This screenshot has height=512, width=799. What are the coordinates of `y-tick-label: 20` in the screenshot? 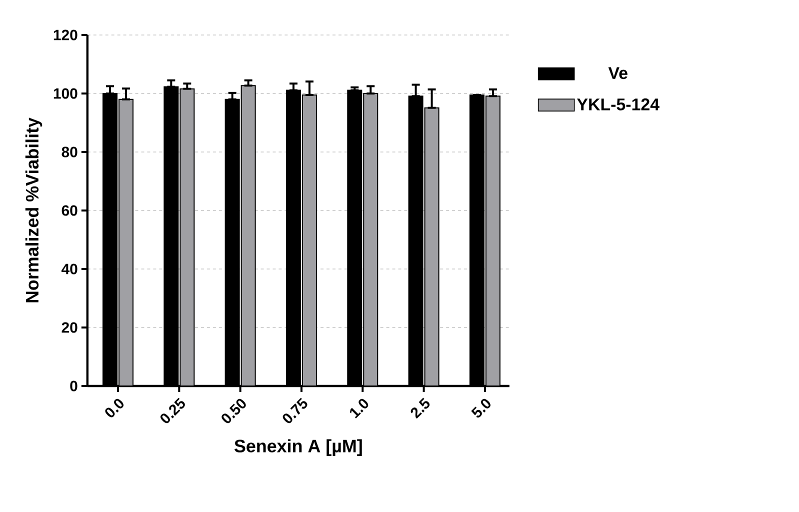 It's located at (70, 327).